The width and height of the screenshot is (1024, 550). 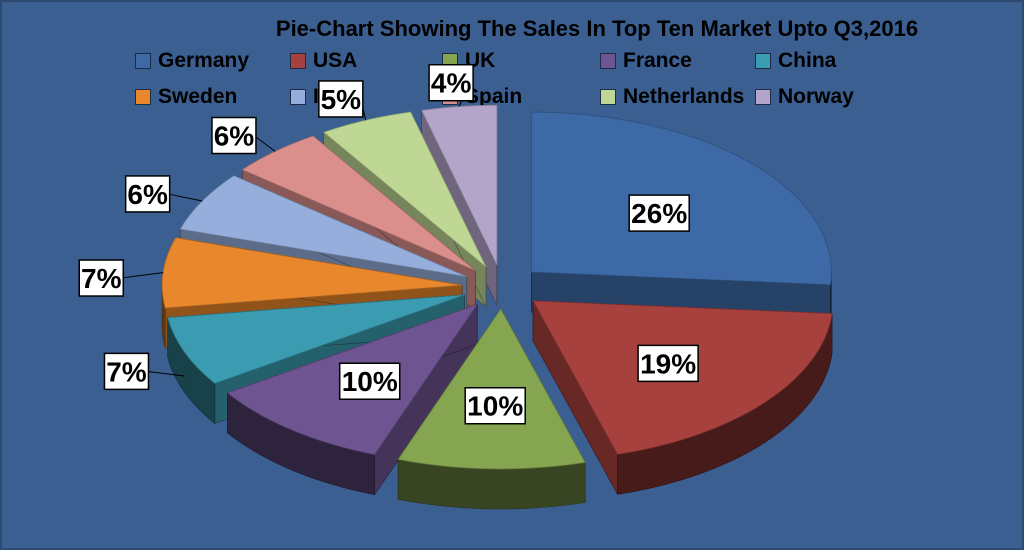 I want to click on data-label-usa: 19%, so click(x=668, y=363).